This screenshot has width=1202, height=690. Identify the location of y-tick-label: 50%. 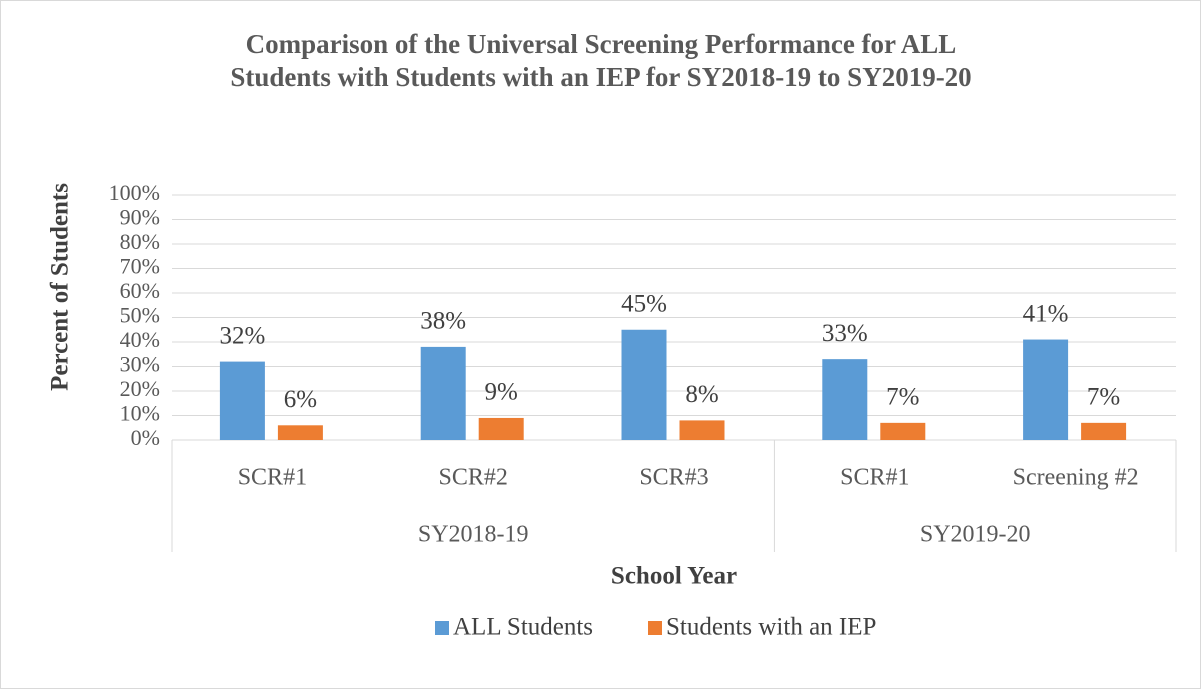
(140, 315).